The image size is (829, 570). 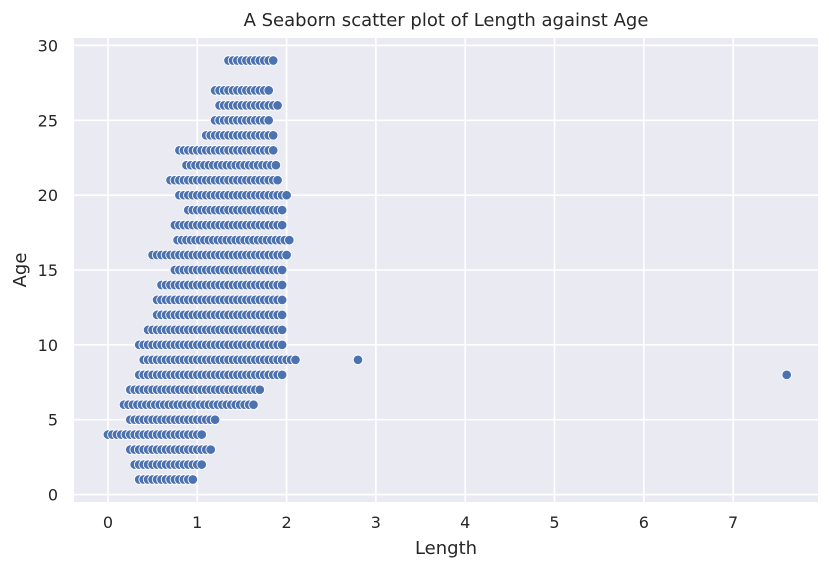 I want to click on y-axis-ticks: 0 5 10 15 20 25 30, so click(x=48, y=270).